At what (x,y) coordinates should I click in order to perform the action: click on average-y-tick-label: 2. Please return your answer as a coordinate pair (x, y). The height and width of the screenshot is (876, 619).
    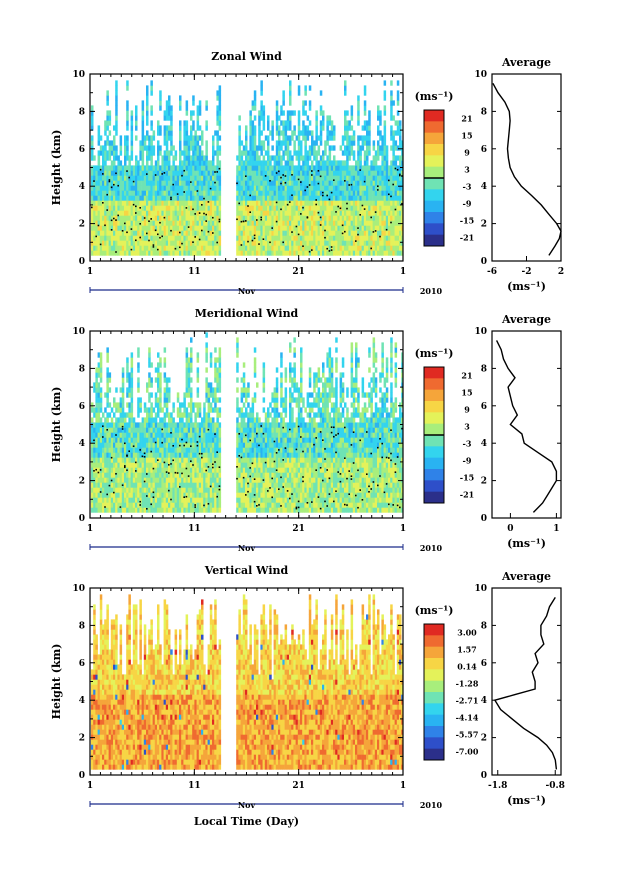
    Looking at the image, I should click on (484, 225).